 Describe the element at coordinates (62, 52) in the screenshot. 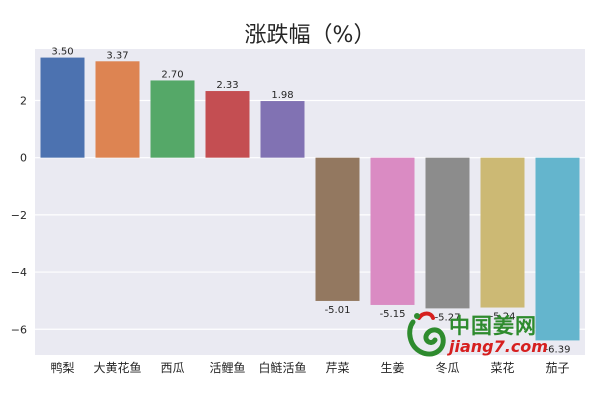

I see `bar-value-label: 3.50` at that location.